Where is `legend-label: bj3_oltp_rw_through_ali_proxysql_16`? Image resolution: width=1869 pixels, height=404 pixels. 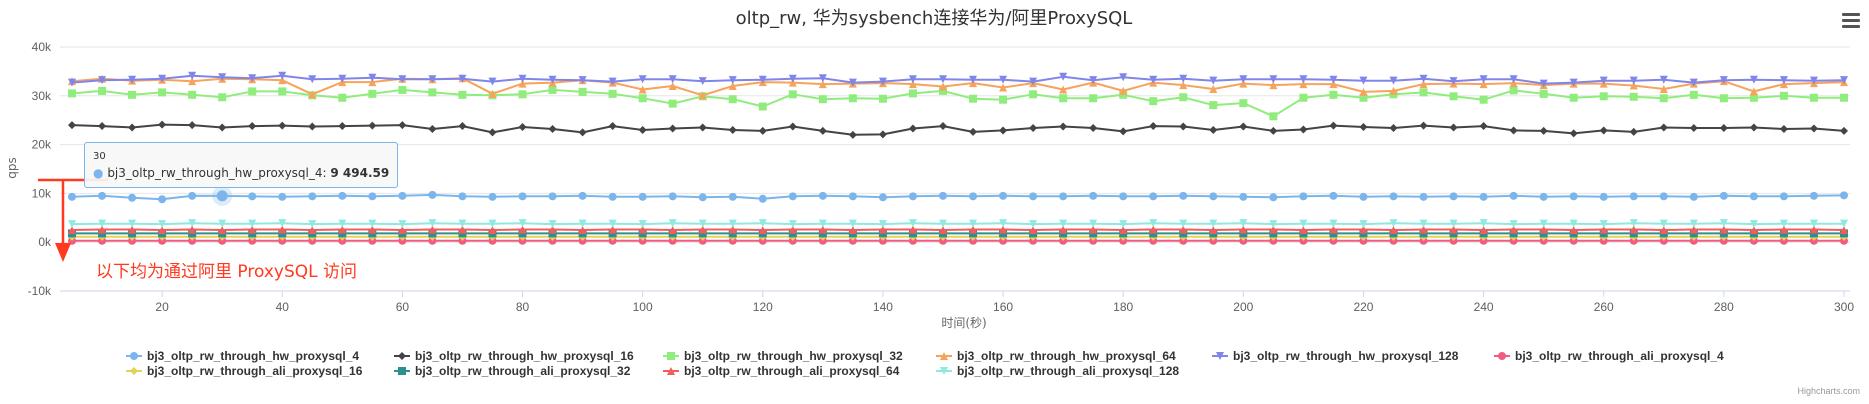
legend-label: bj3_oltp_rw_through_ali_proxysql_16 is located at coordinates (255, 371).